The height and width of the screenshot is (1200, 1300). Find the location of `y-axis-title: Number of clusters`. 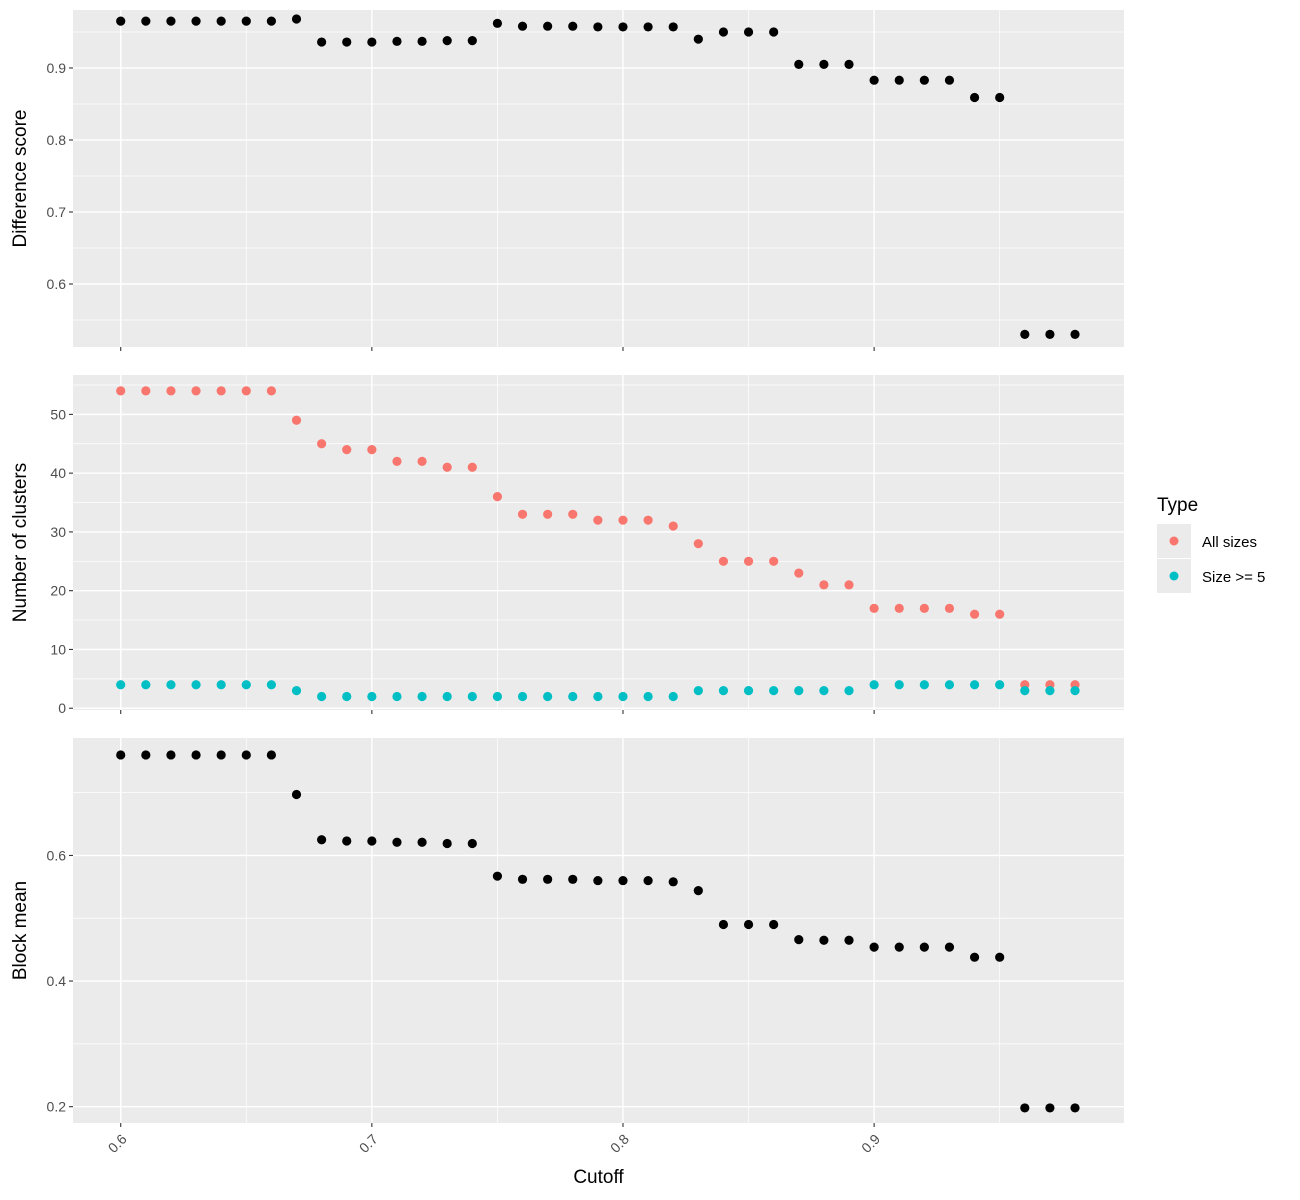

y-axis-title: Number of clusters is located at coordinates (20, 542).